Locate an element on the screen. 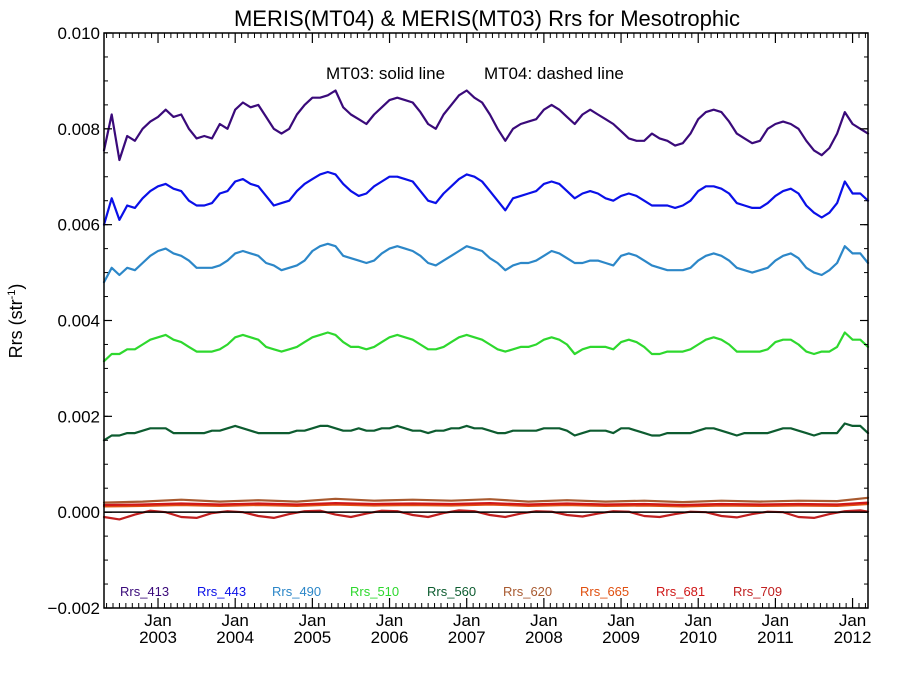 The width and height of the screenshot is (900, 675). x-tick-year: 2011 is located at coordinates (775, 637).